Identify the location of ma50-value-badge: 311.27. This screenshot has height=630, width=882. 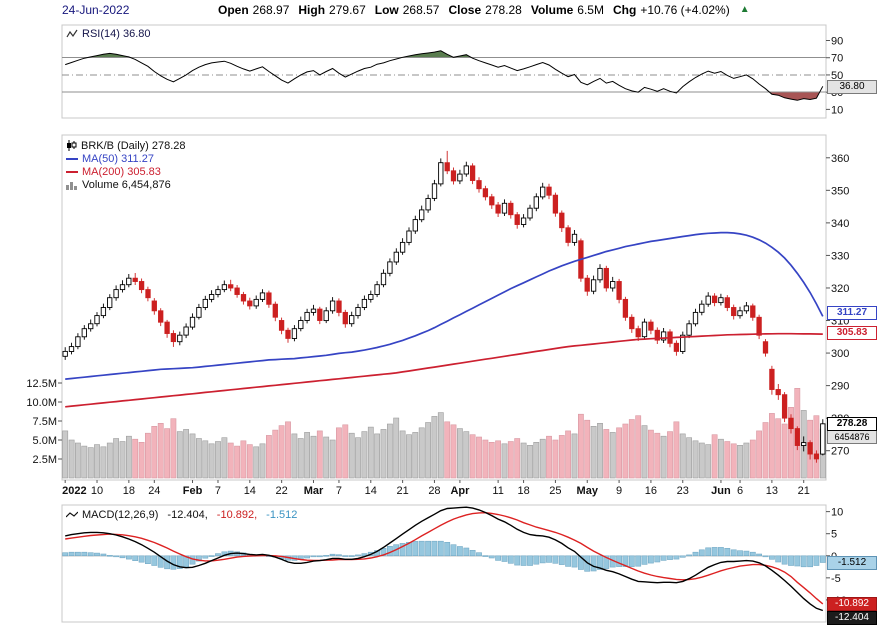
(852, 313).